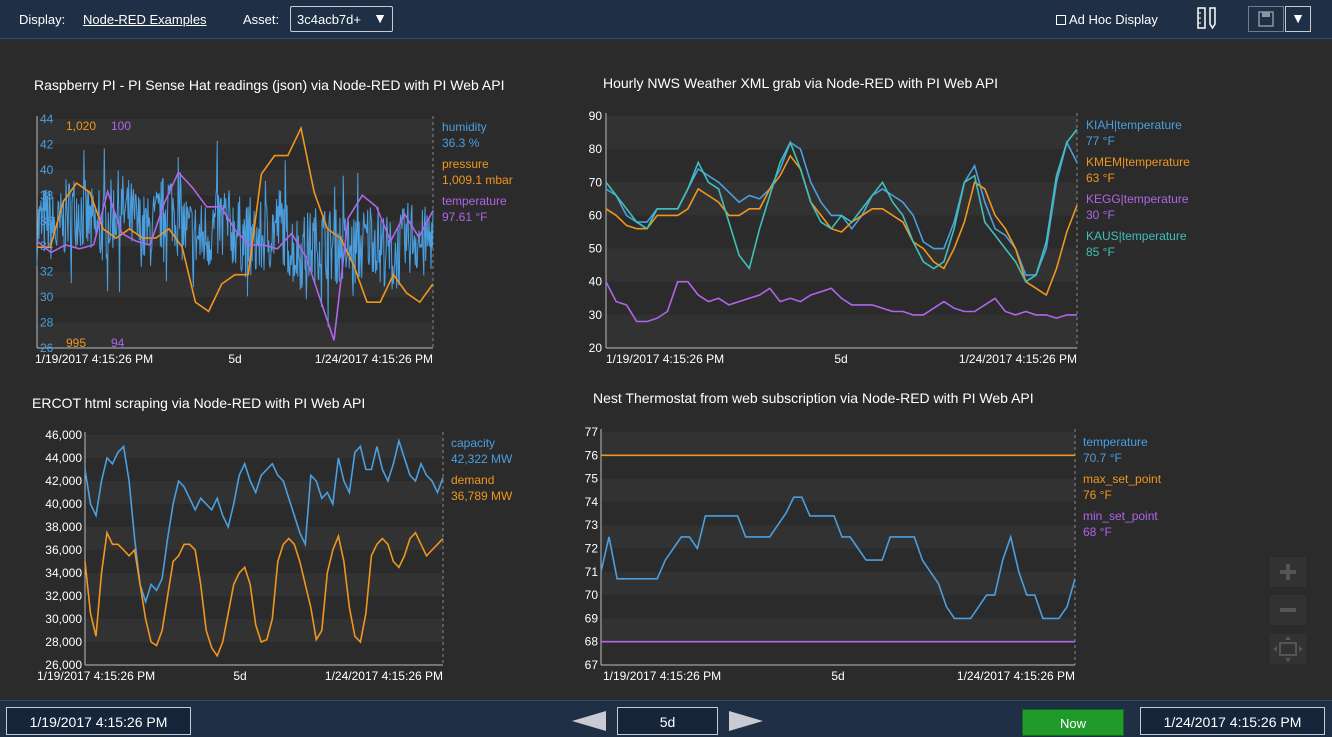 The image size is (1332, 737). I want to click on y-tick-label: 72, so click(592, 549).